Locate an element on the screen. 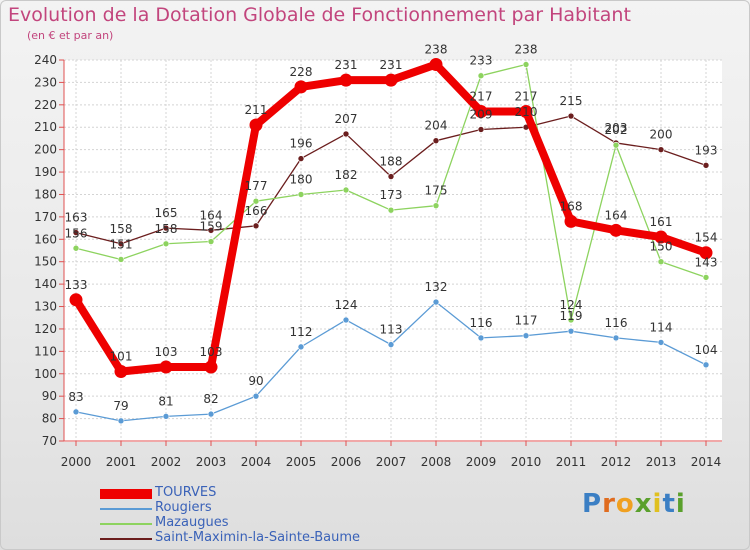 This screenshot has width=750, height=550. data-label: 150 is located at coordinates (661, 247).